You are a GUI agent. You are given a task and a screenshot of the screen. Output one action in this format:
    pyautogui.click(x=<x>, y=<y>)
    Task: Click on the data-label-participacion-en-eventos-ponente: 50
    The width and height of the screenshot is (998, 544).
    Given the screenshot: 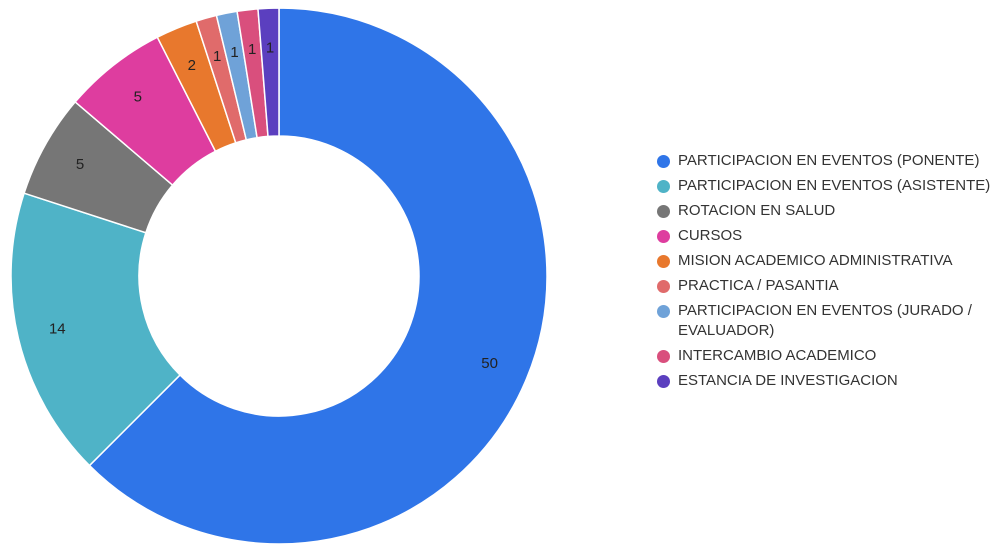 What is the action you would take?
    pyautogui.click(x=489, y=363)
    